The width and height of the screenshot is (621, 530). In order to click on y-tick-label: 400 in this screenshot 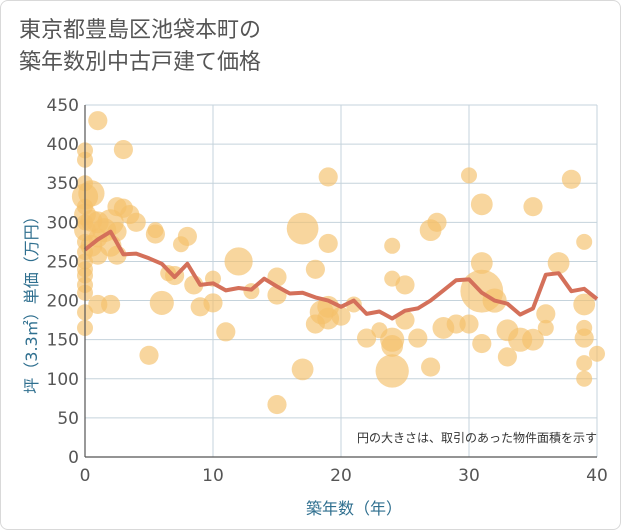, I will do `click(63, 145)`.